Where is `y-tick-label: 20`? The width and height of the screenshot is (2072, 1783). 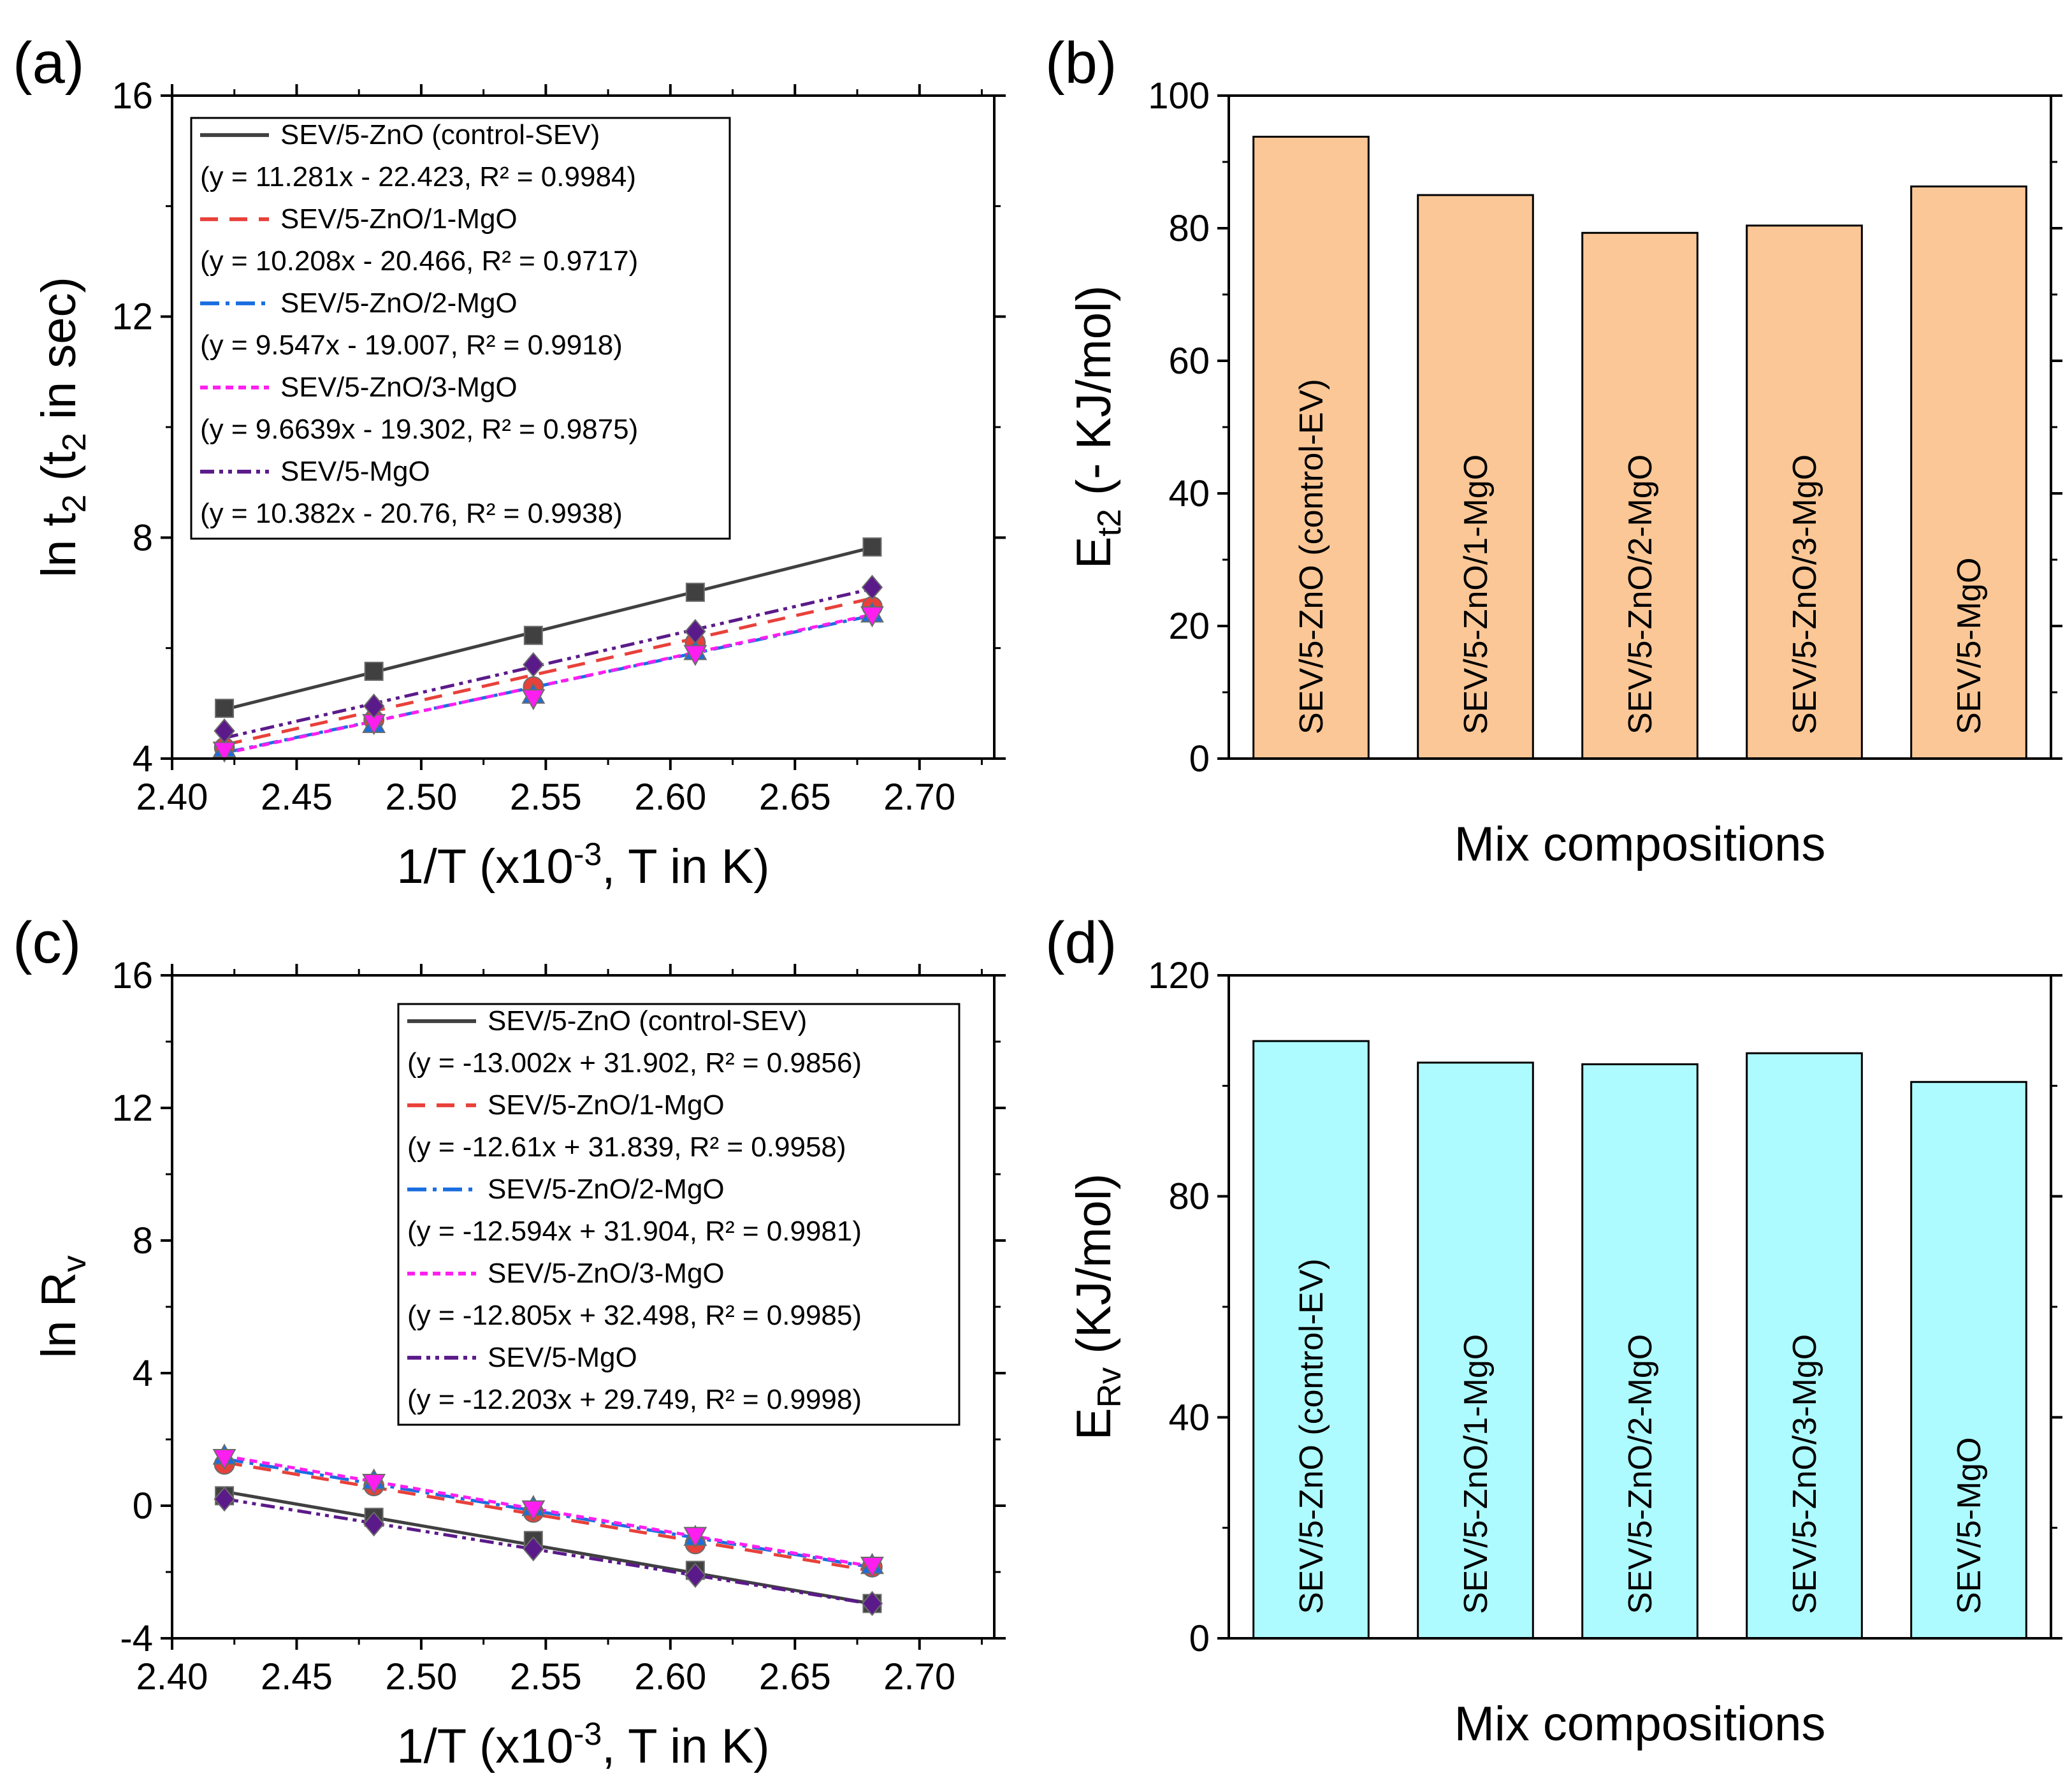 y-tick-label: 20 is located at coordinates (1189, 626).